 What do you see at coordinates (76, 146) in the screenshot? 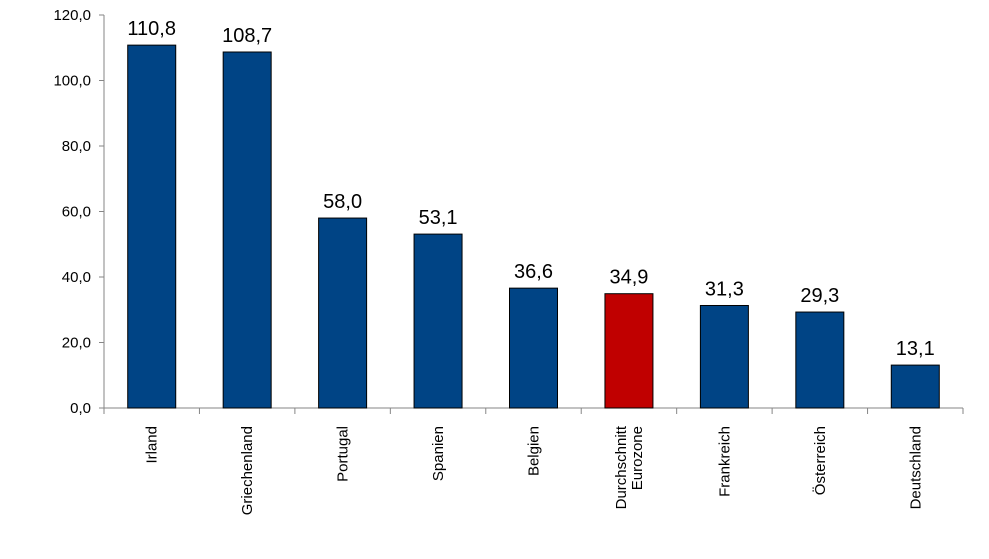
I see `y-tick-label: 80,0` at bounding box center [76, 146].